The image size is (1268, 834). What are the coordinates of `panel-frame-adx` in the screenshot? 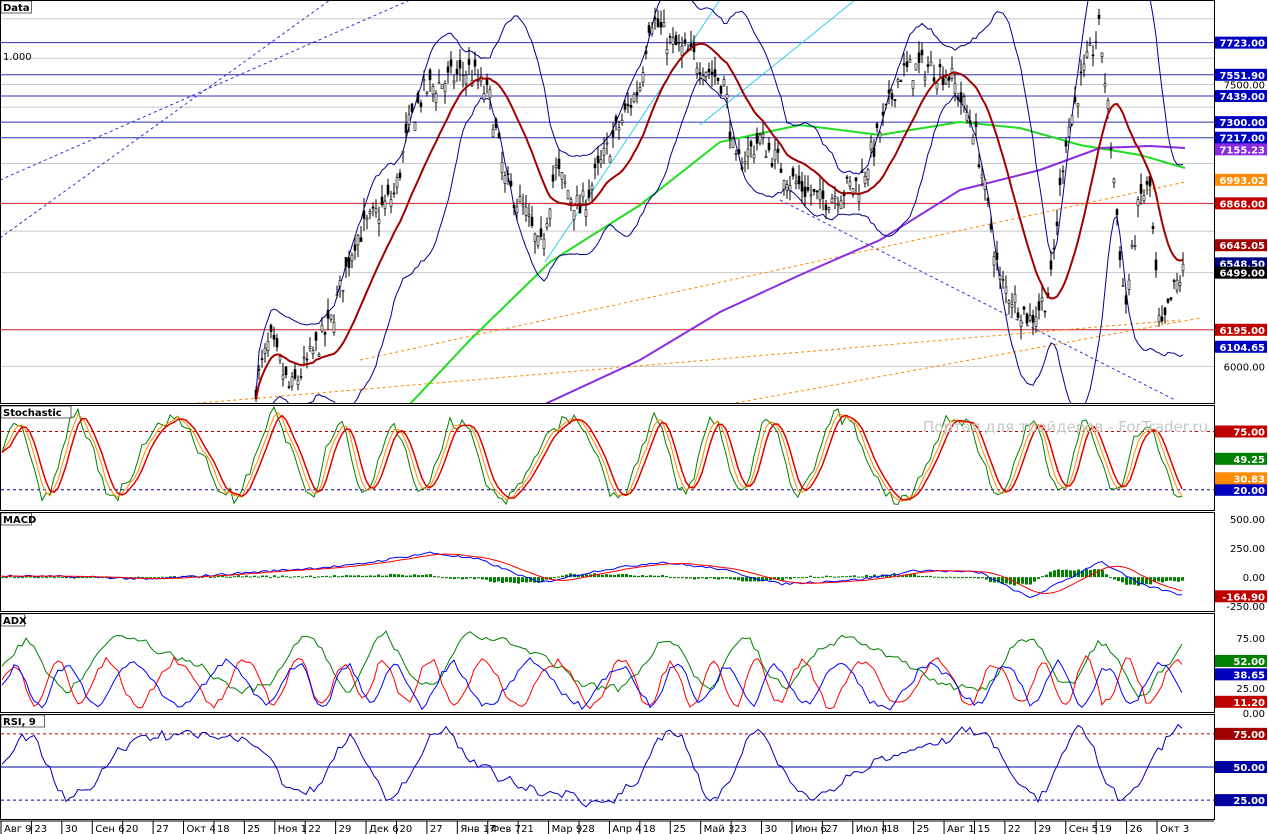 It's located at (607, 663).